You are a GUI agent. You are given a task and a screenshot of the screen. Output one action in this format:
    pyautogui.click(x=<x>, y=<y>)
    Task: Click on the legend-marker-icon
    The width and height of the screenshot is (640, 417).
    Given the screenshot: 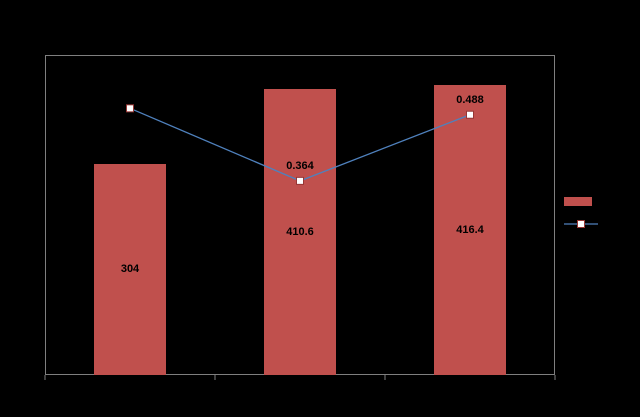 What is the action you would take?
    pyautogui.click(x=581, y=224)
    